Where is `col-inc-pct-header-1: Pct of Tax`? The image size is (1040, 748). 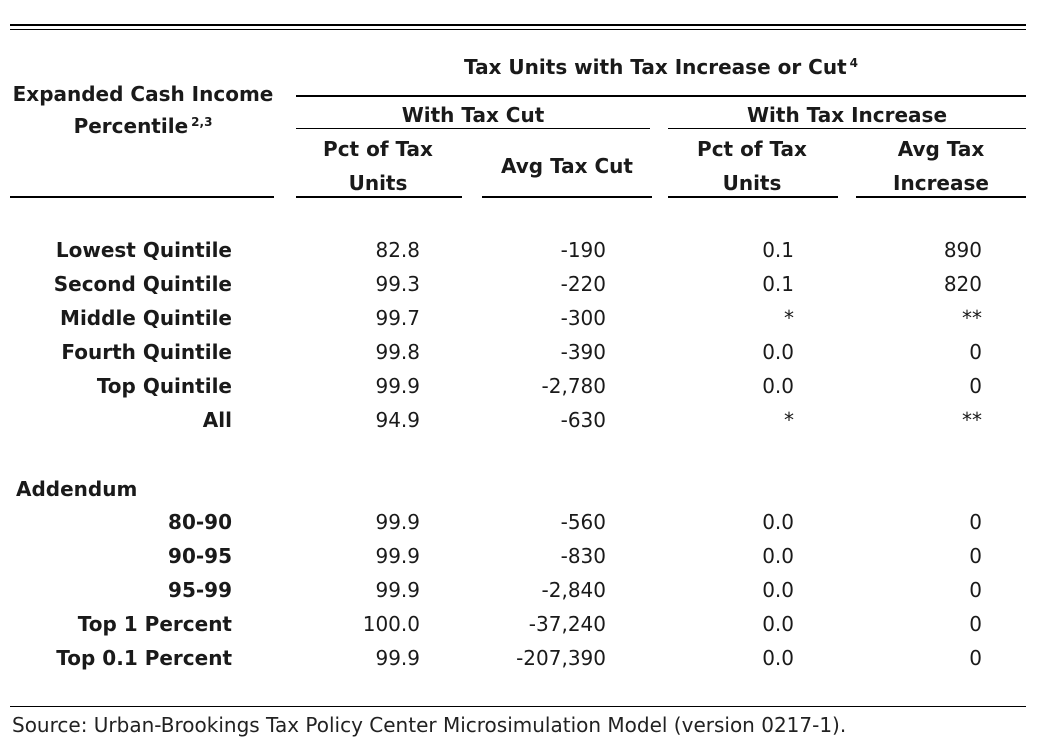
col-inc-pct-header-1: Pct of Tax is located at coordinates (752, 149).